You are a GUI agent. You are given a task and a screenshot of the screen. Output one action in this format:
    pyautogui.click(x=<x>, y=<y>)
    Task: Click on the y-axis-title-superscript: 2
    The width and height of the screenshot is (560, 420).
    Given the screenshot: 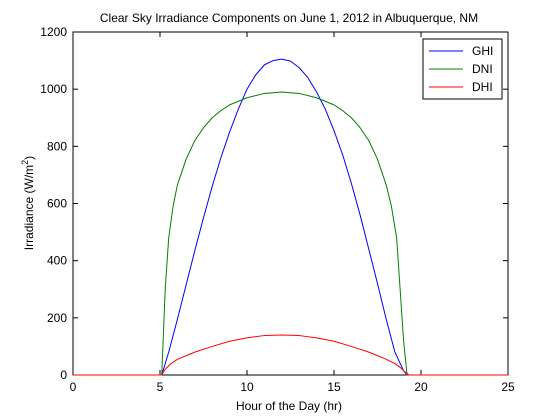 What is the action you would take?
    pyautogui.click(x=25, y=162)
    